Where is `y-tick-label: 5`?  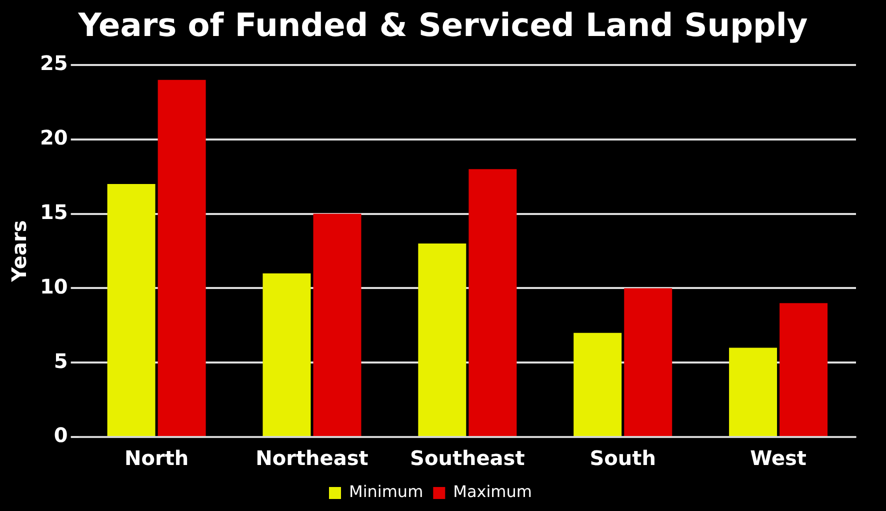
y-tick-label: 5 is located at coordinates (61, 360).